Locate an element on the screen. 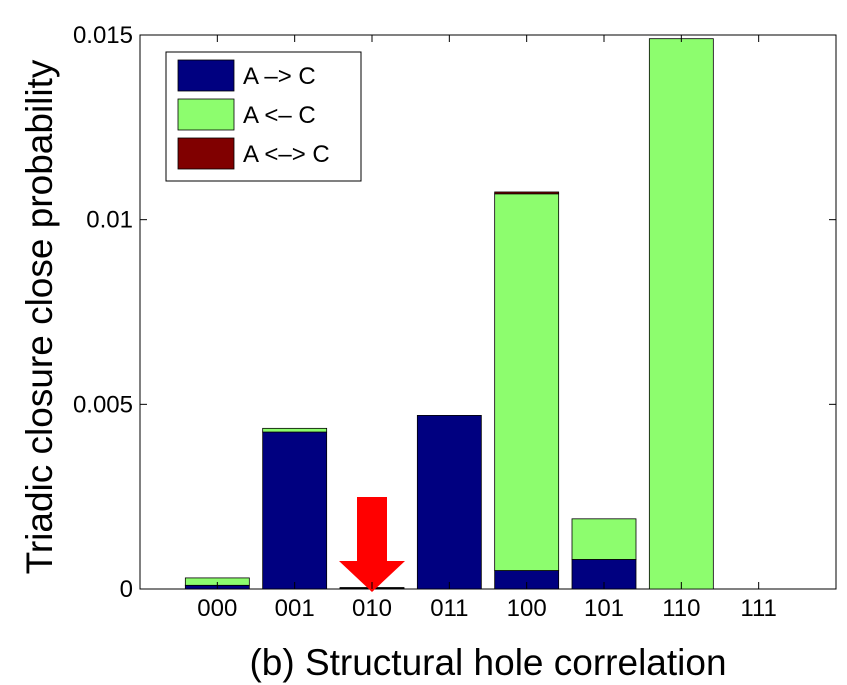  x-tick-label: 110 is located at coordinates (681, 608).